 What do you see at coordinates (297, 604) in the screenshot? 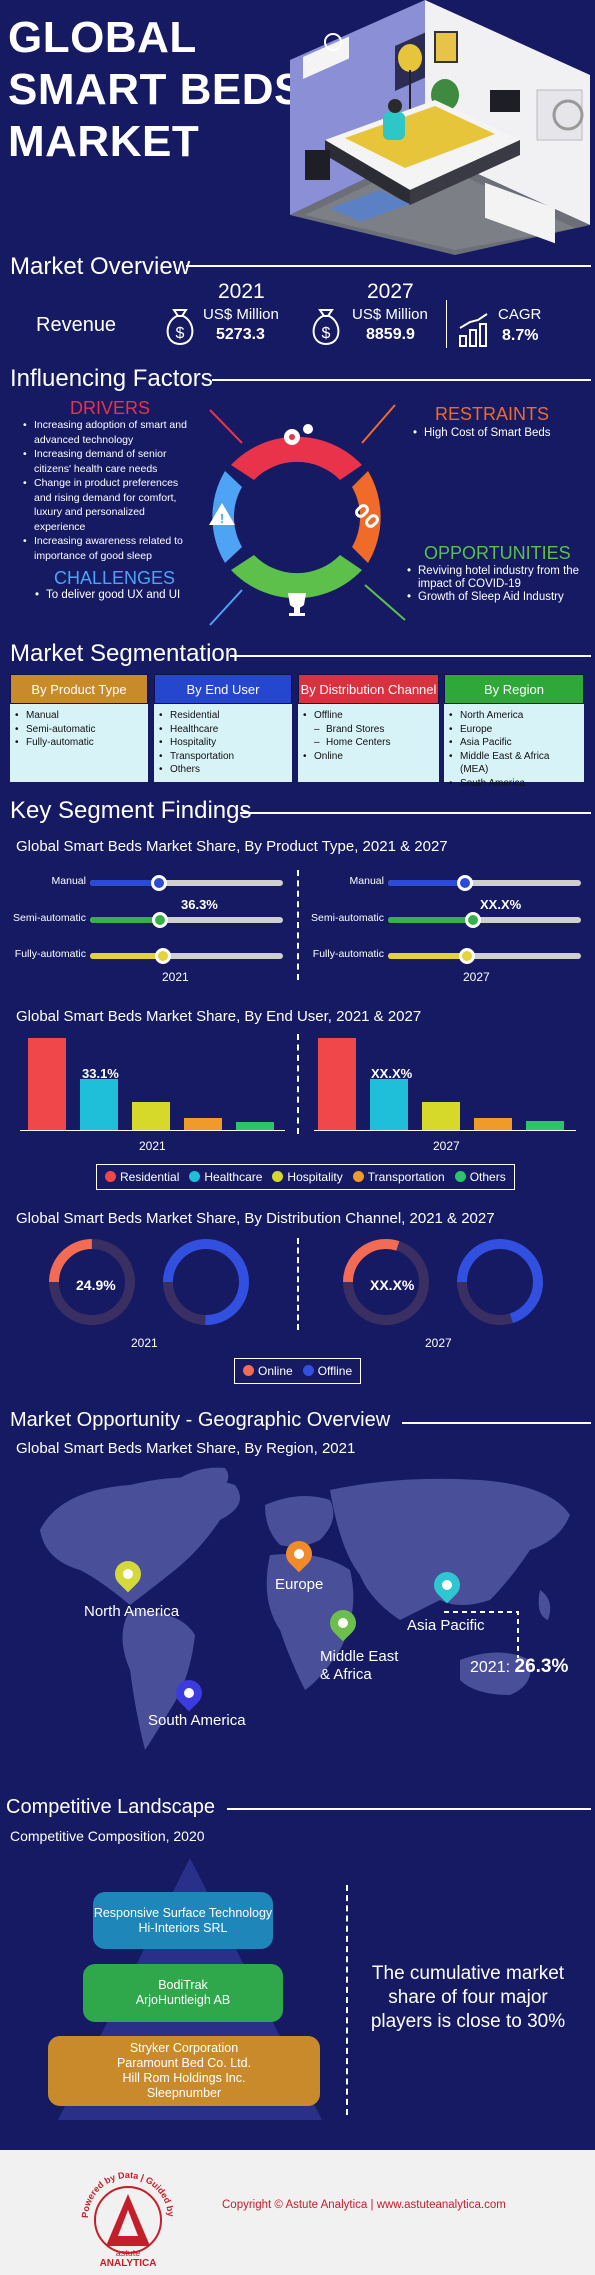
I see `trophy-icon` at bounding box center [297, 604].